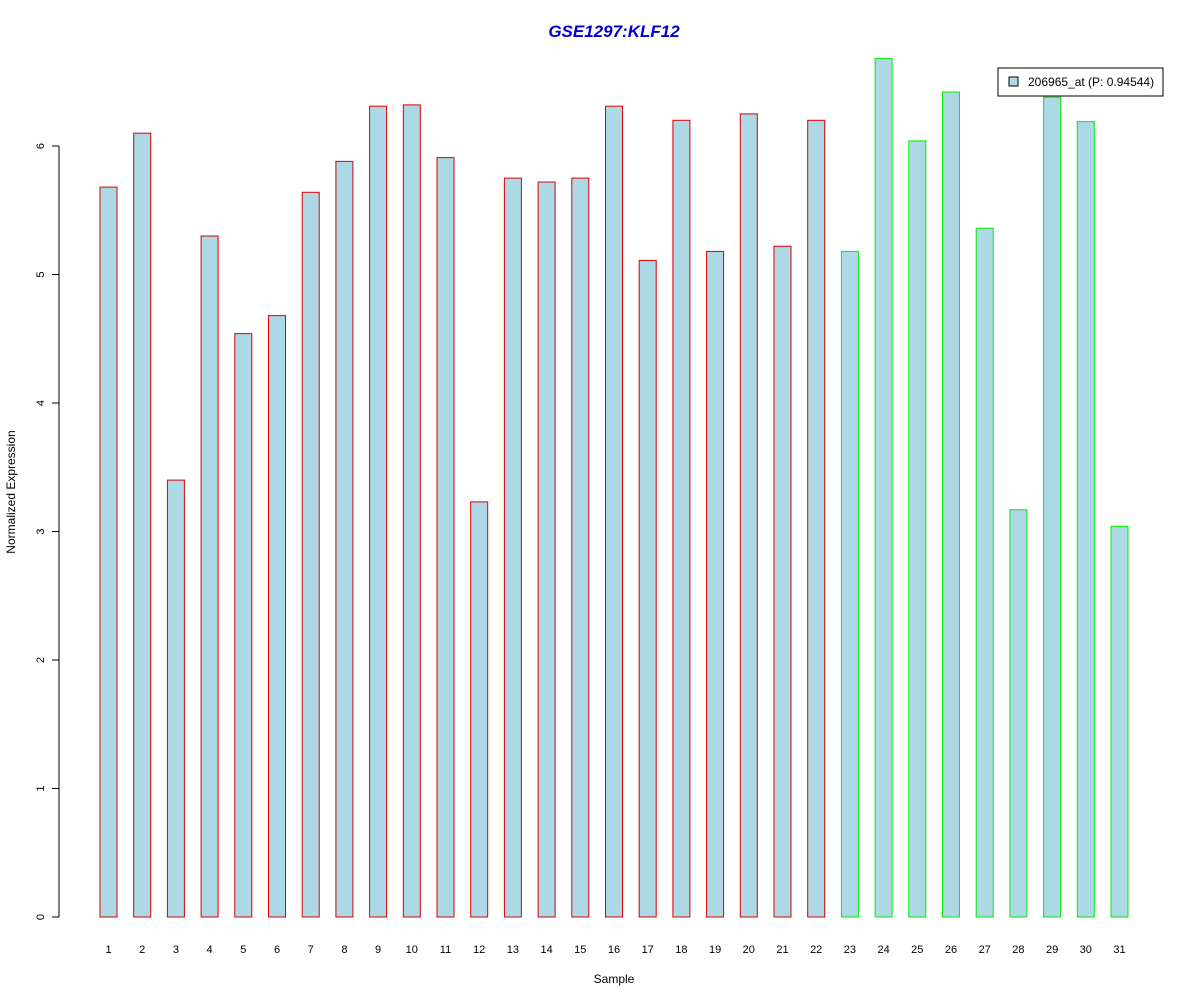 This screenshot has width=1200, height=1000. What do you see at coordinates (681, 950) in the screenshot?
I see `x-tick-label: 18` at bounding box center [681, 950].